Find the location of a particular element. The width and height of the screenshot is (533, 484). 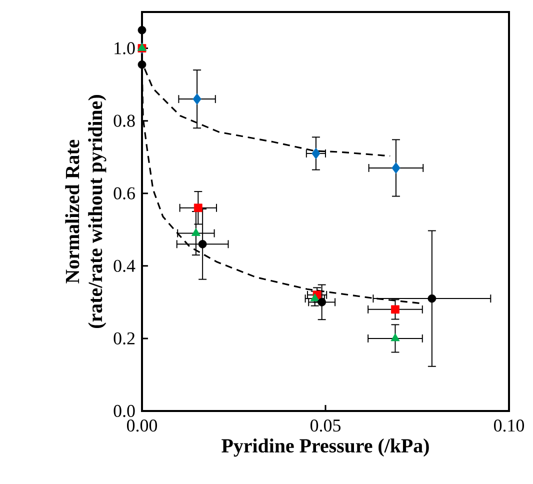

x-axis-title: Pyridine Pressure (/kPa) is located at coordinates (325, 447).